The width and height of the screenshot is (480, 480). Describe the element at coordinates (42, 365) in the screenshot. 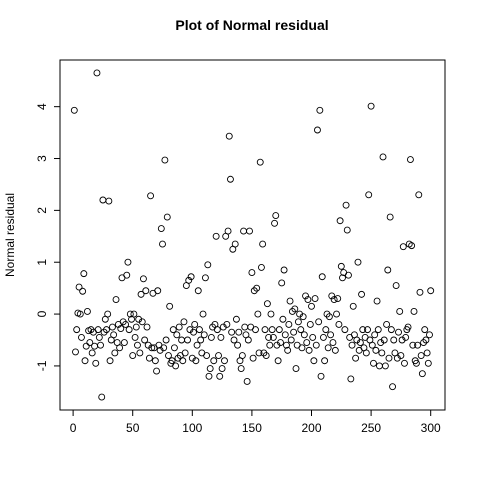

I see `y-tick-label: -1` at that location.